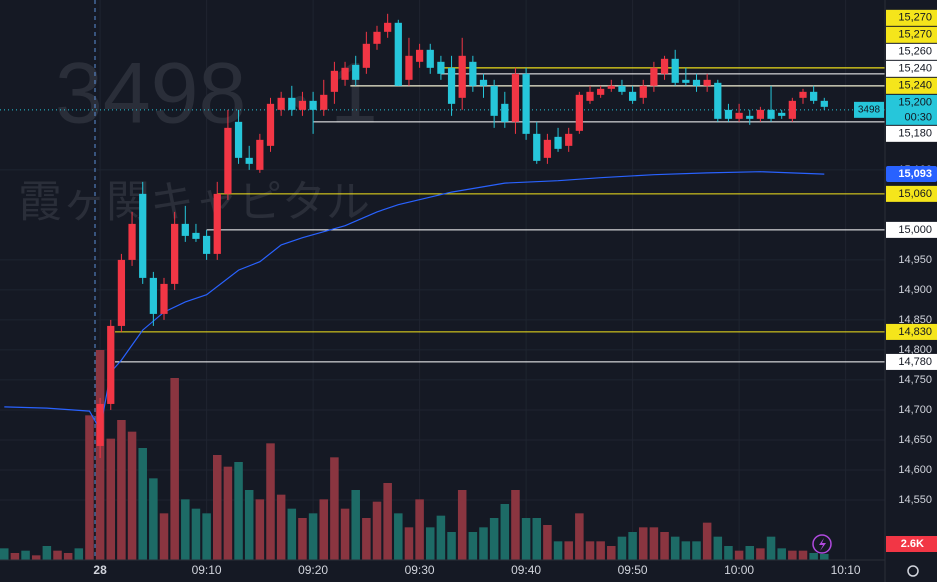 Image resolution: width=937 pixels, height=582 pixels. I want to click on volume-badge, so click(911, 544).